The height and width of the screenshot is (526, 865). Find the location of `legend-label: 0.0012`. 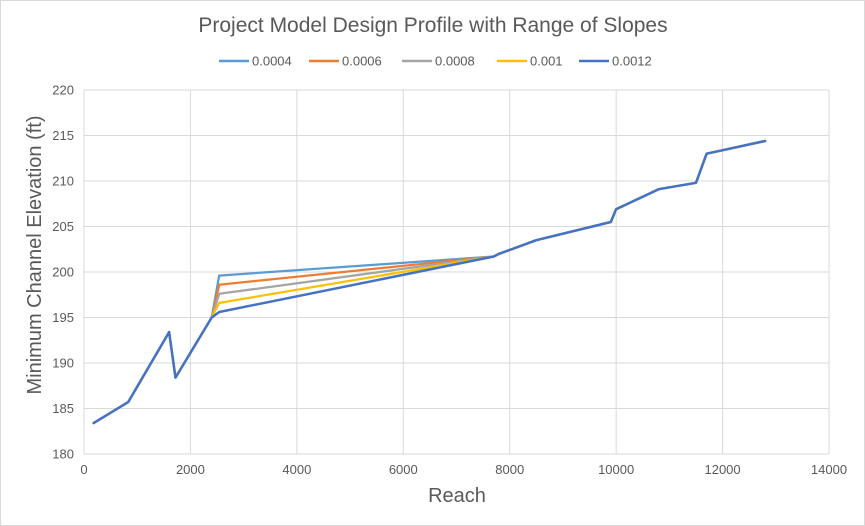

legend-label: 0.0012 is located at coordinates (632, 61).